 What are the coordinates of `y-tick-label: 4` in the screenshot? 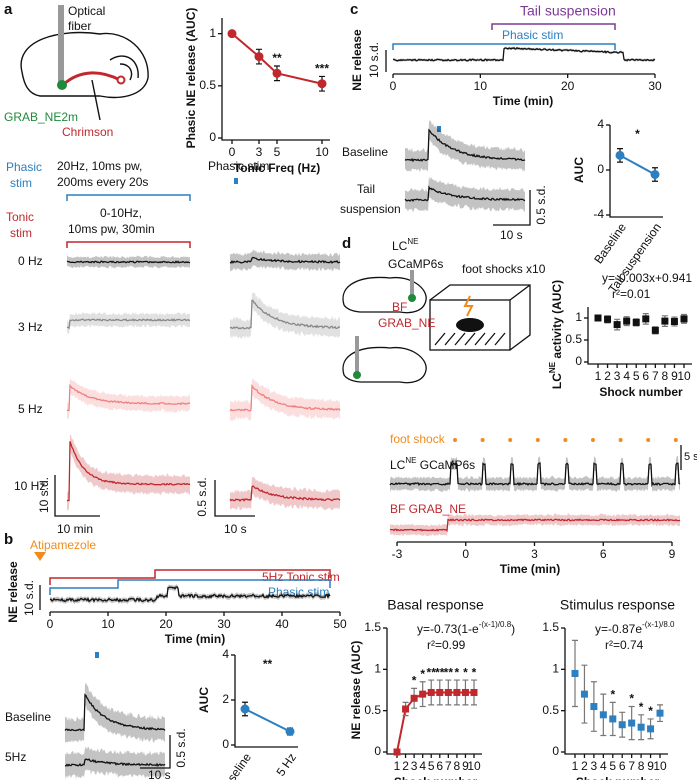 It's located at (600, 124).